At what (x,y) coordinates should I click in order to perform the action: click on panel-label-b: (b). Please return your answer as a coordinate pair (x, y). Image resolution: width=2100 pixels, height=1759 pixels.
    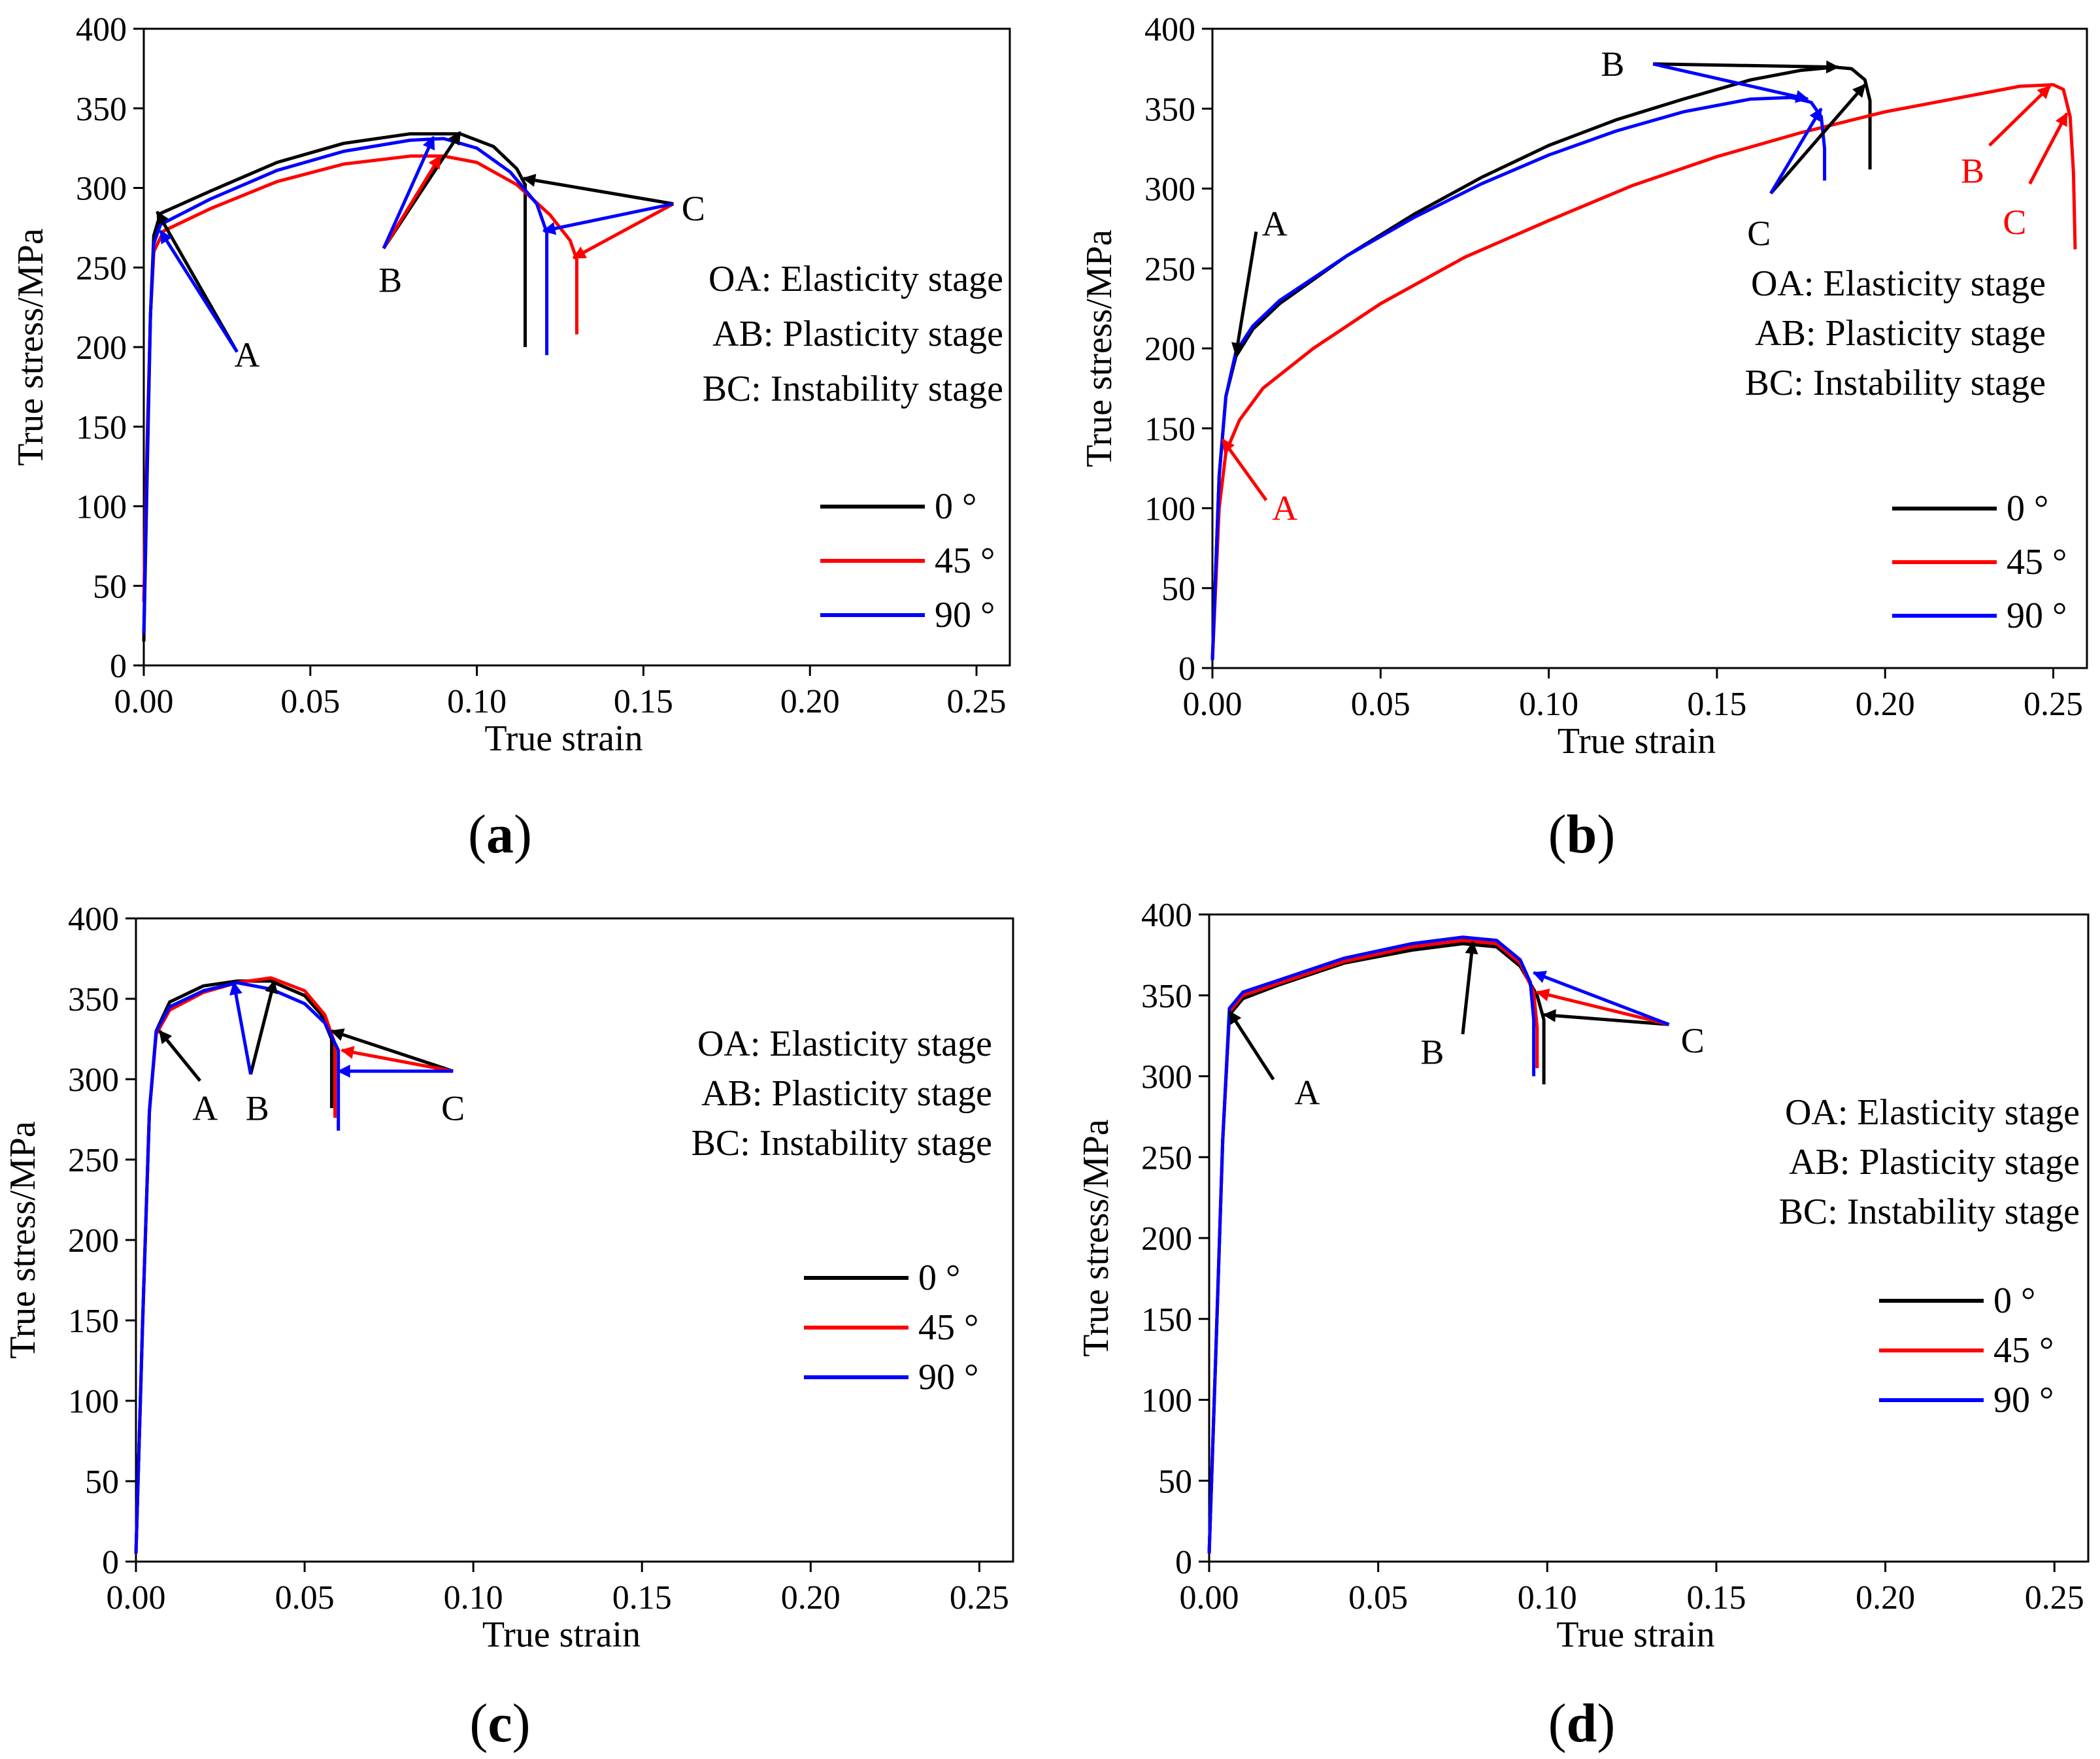
    Looking at the image, I should click on (1582, 834).